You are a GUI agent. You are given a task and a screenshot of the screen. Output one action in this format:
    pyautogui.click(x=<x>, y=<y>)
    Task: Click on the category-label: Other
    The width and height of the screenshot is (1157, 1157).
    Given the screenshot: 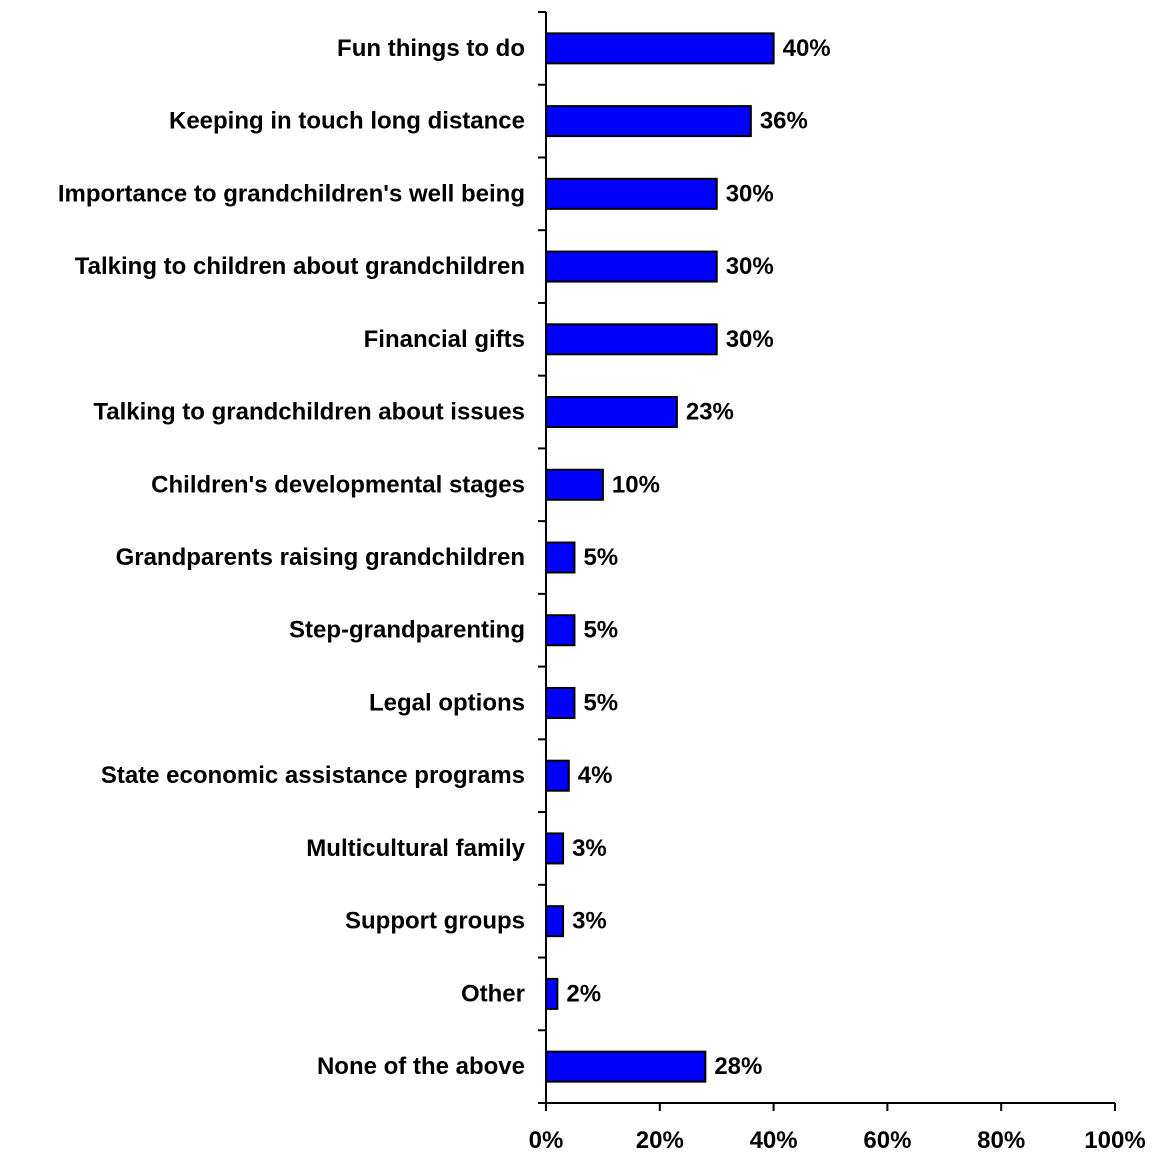 What is the action you would take?
    pyautogui.click(x=493, y=993)
    